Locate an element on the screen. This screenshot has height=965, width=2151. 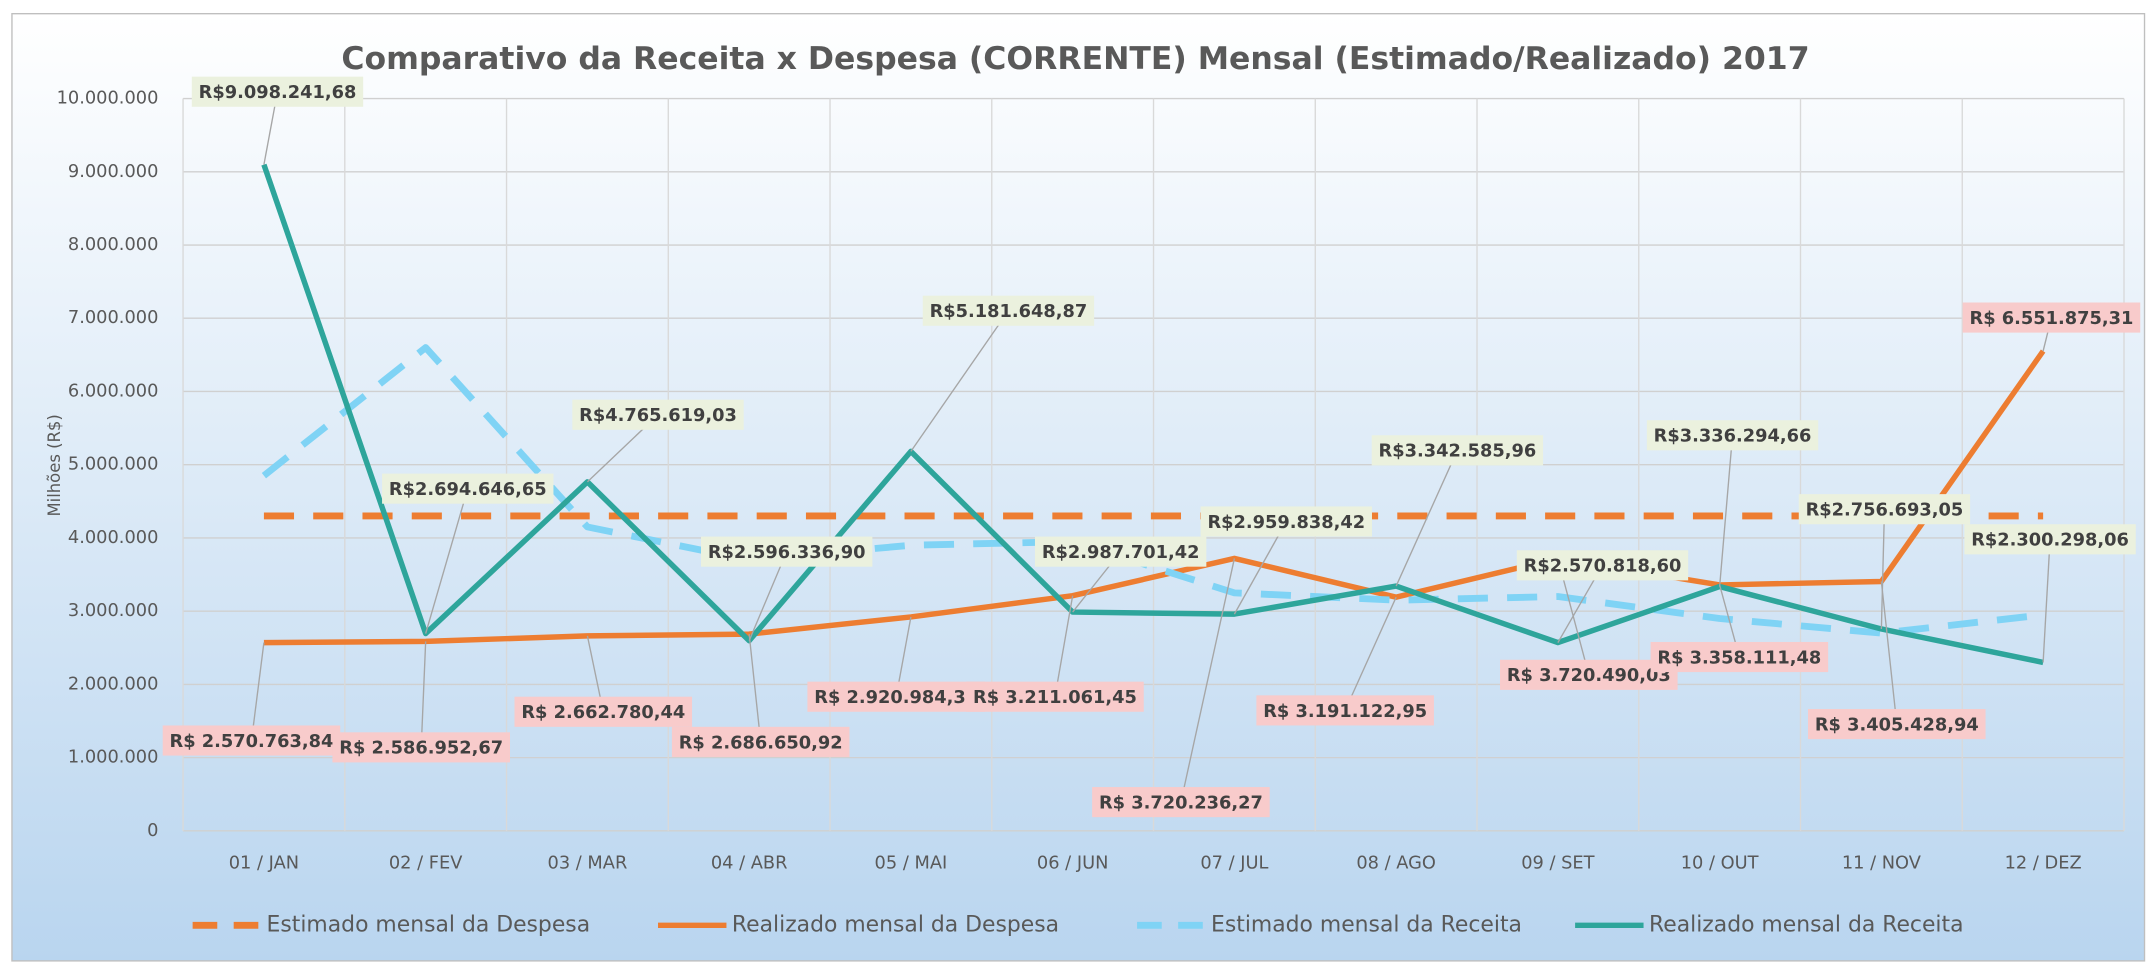
data-label: R$9.098.241,68 is located at coordinates (278, 92).